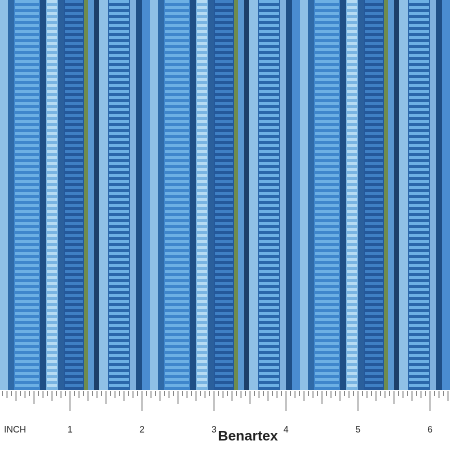 The height and width of the screenshot is (450, 450). Describe the element at coordinates (69, 429) in the screenshot. I see `ruler-number: 1` at that location.